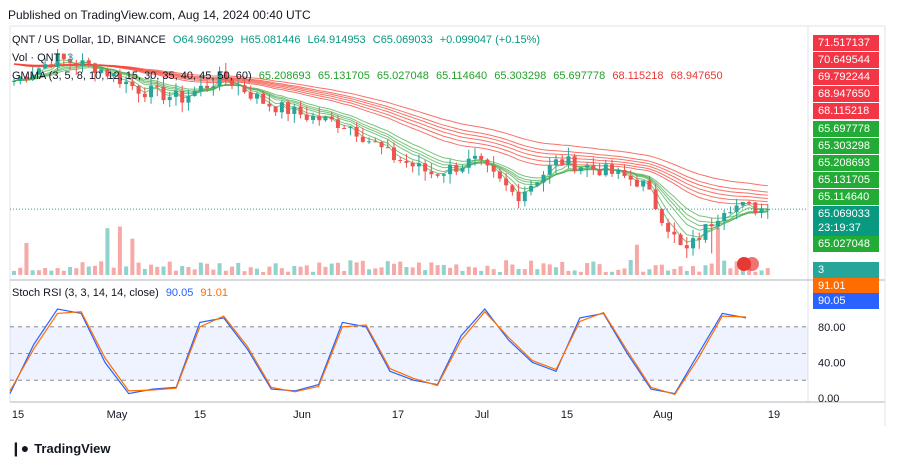 This screenshot has width=899, height=466. I want to click on price-axis-label: 65.069033, so click(846, 214).